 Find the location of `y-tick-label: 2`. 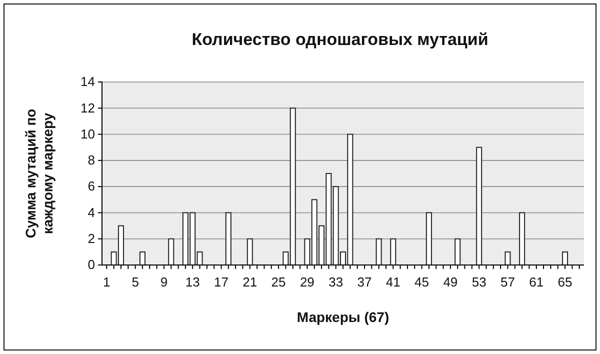

y-tick-label: 2 is located at coordinates (91, 238).